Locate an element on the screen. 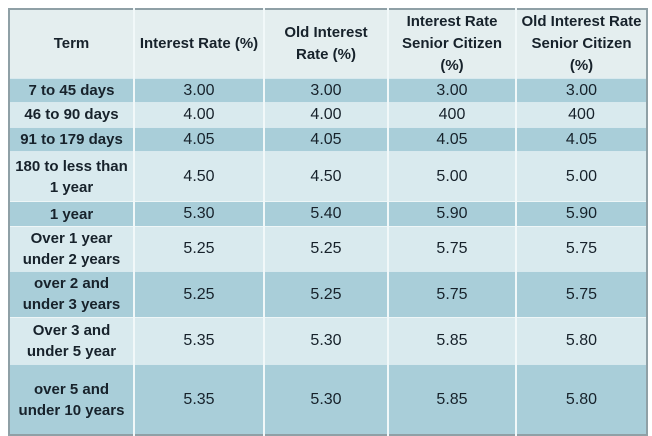 Image resolution: width=652 pixels, height=436 pixels. rate-cell: 5.40 is located at coordinates (325, 214).